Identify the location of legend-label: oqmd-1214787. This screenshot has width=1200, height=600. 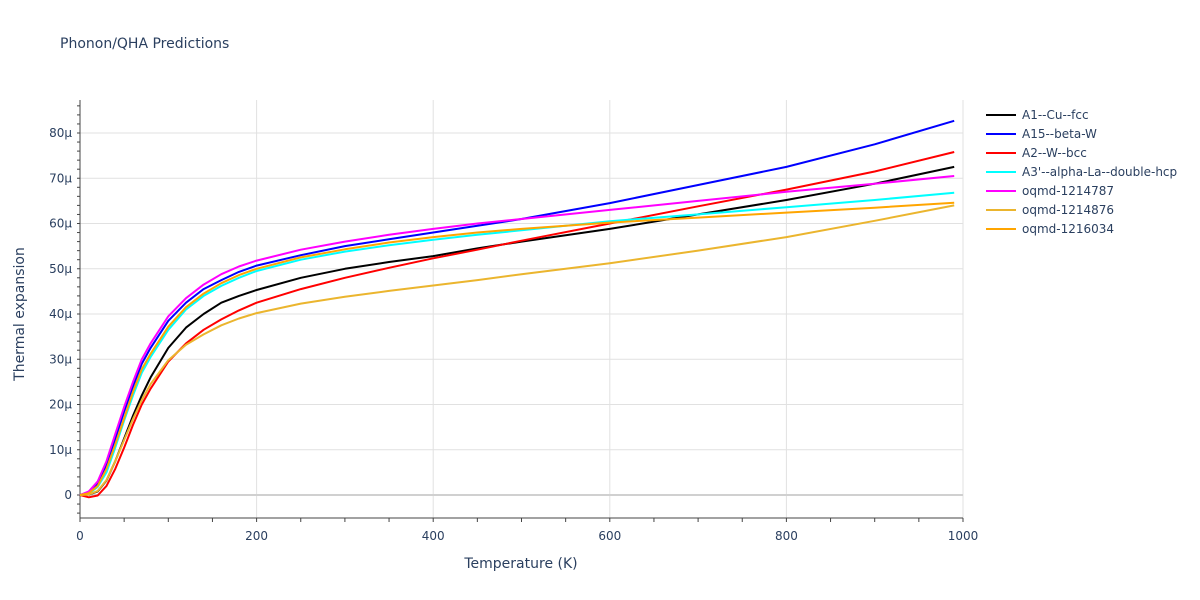
(1068, 190).